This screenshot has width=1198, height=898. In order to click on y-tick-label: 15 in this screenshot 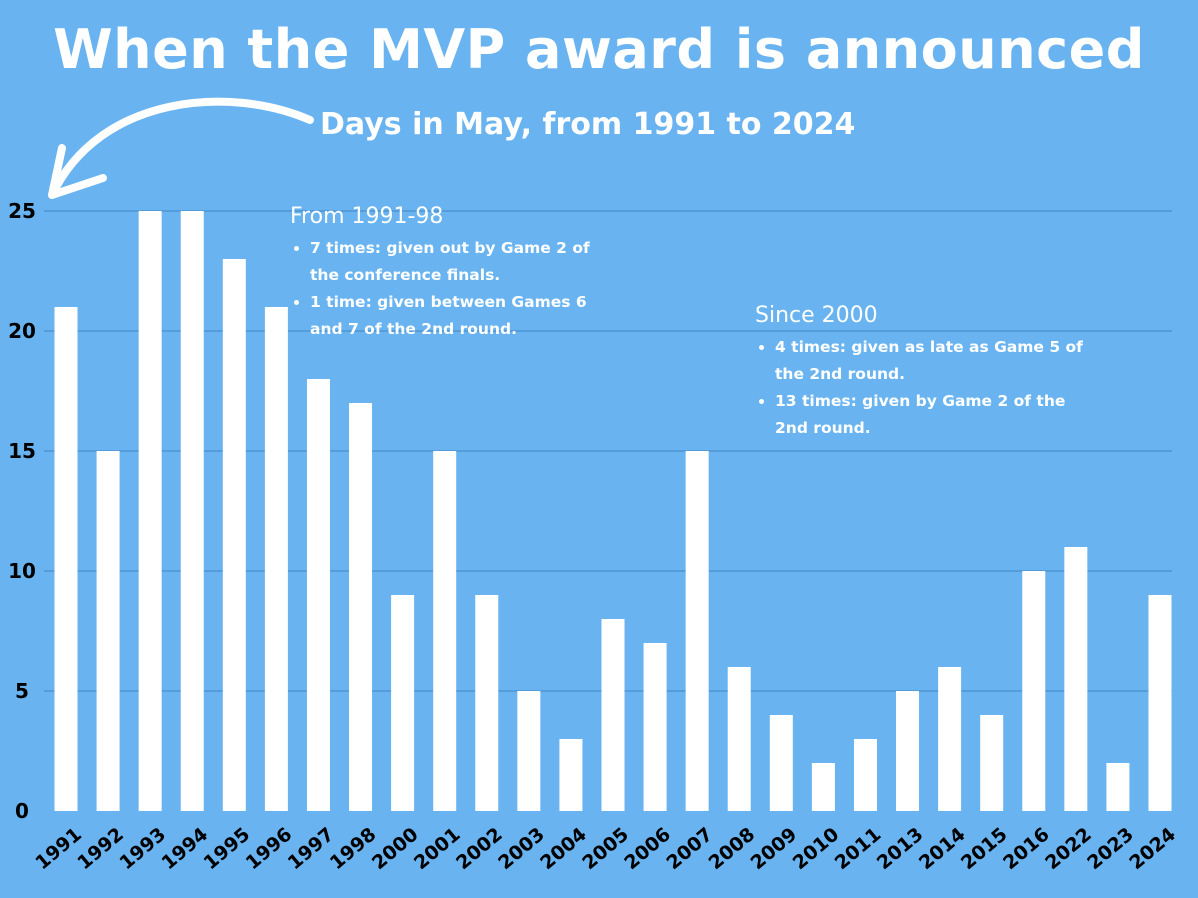, I will do `click(22, 451)`.